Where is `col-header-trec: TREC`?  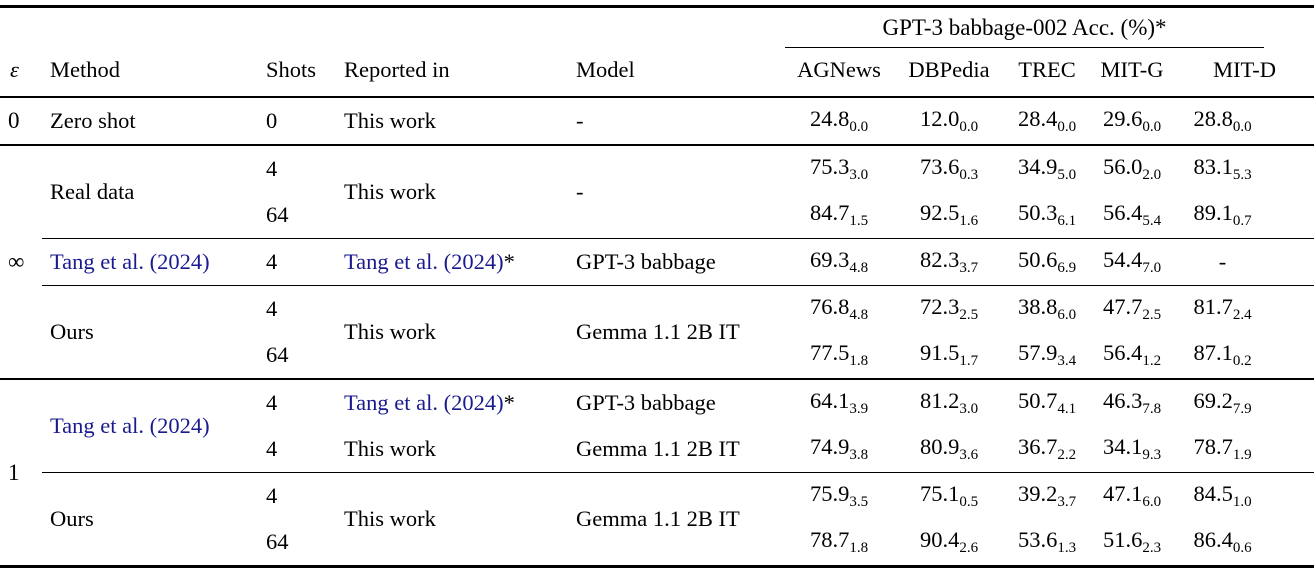
col-header-trec: TREC is located at coordinates (1047, 73).